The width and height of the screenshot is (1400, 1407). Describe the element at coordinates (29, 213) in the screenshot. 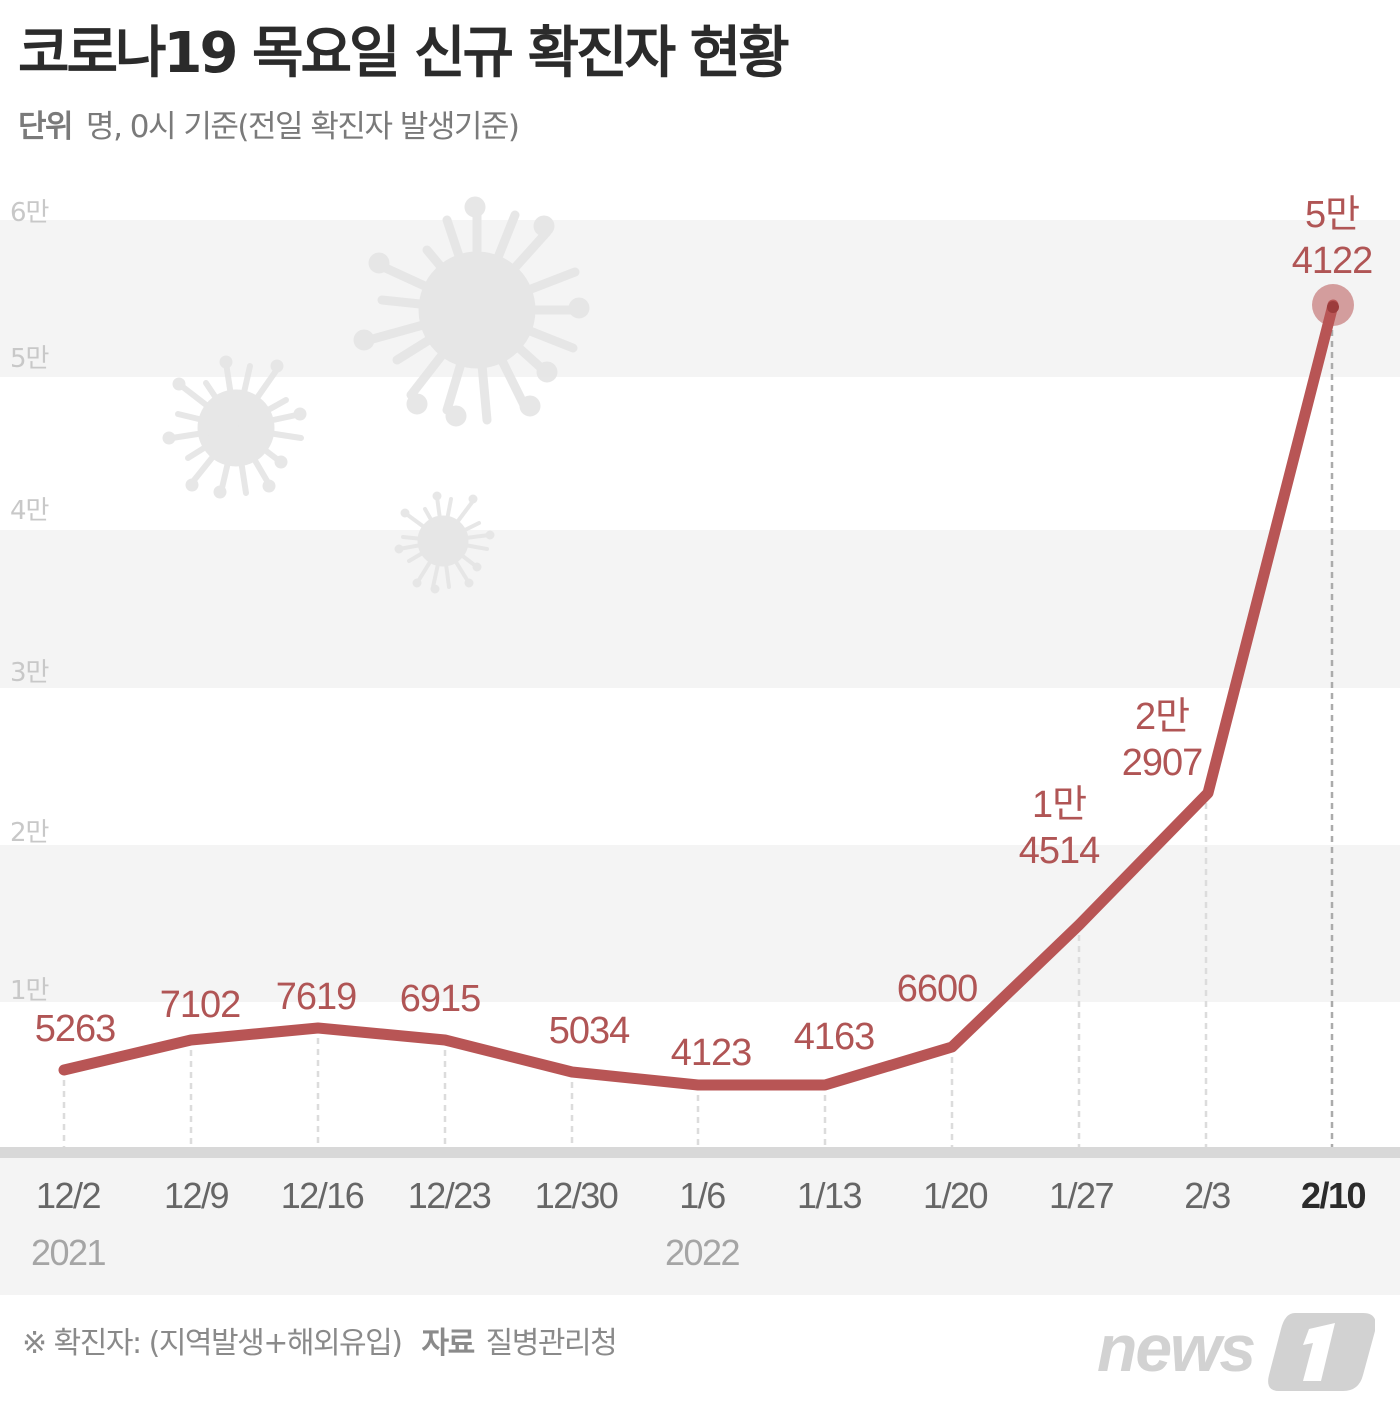

I see `y-tick-label: 6만` at that location.